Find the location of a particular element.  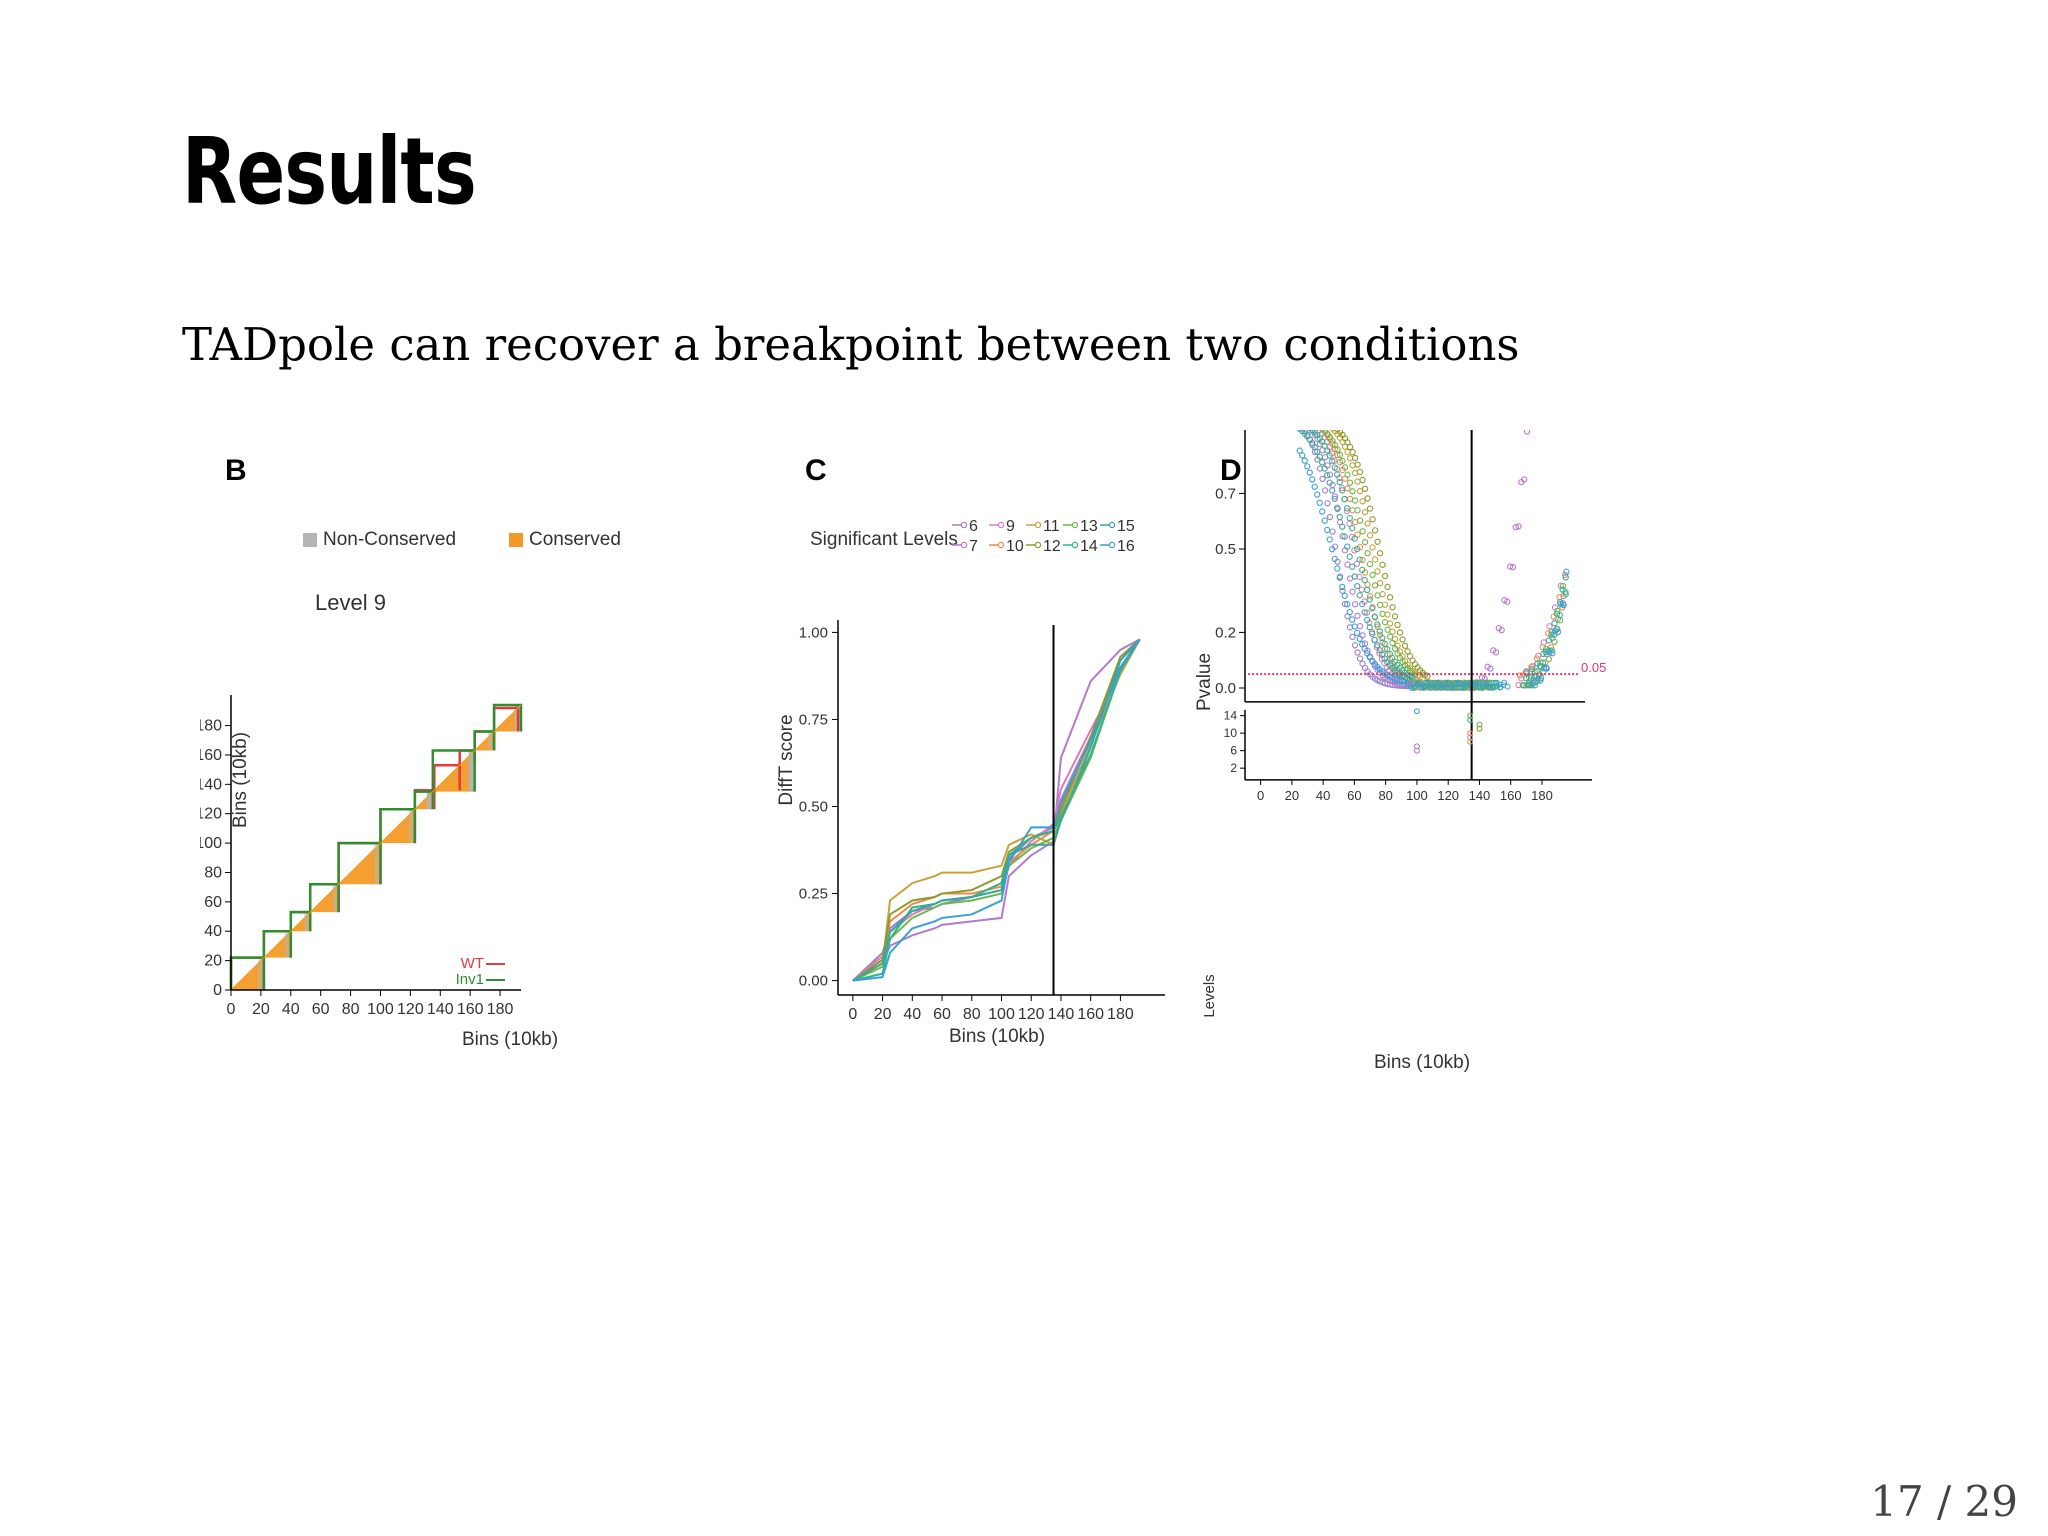

legend-label-7: 7 is located at coordinates (973, 546).